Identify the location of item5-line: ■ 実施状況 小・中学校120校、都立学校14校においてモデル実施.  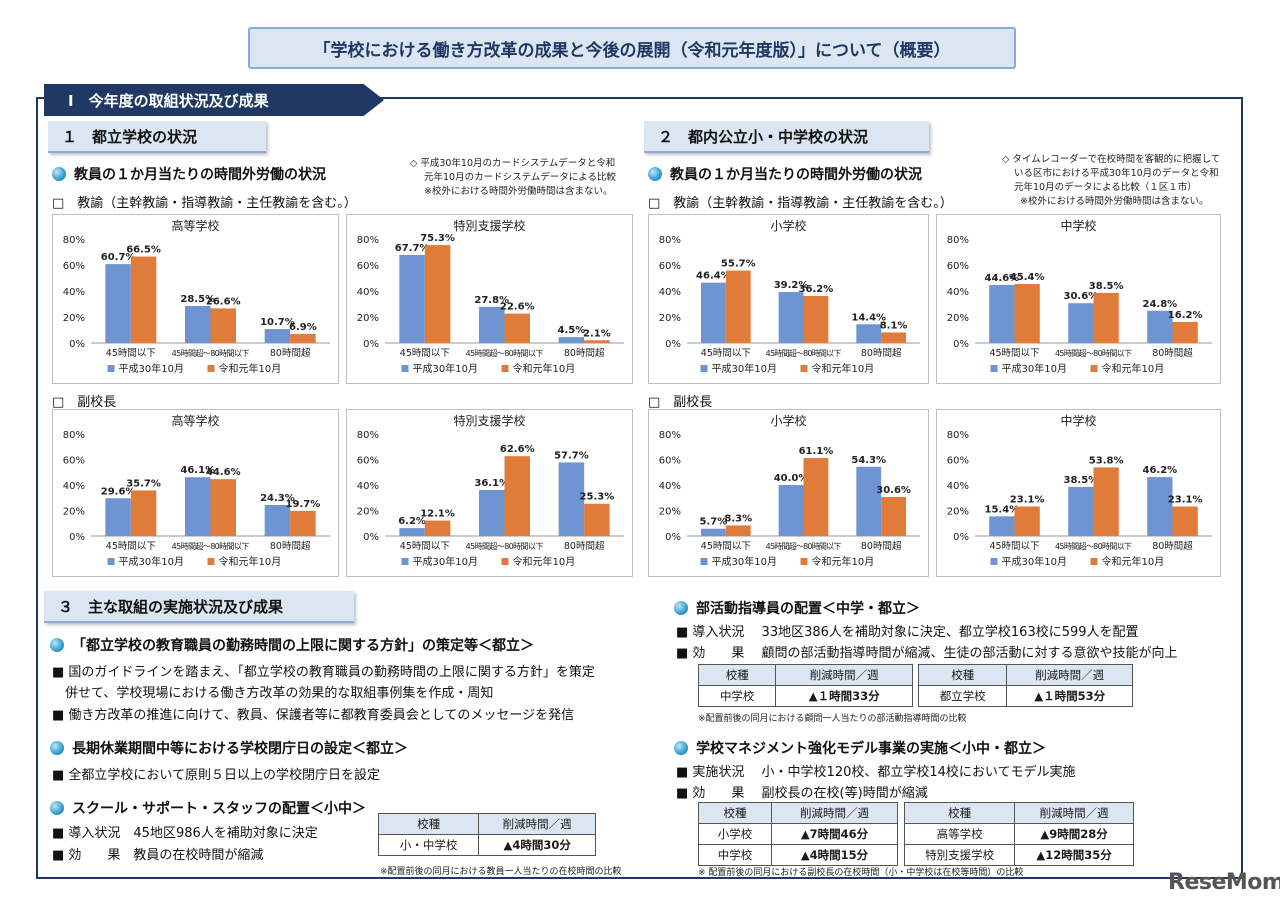
(876, 772).